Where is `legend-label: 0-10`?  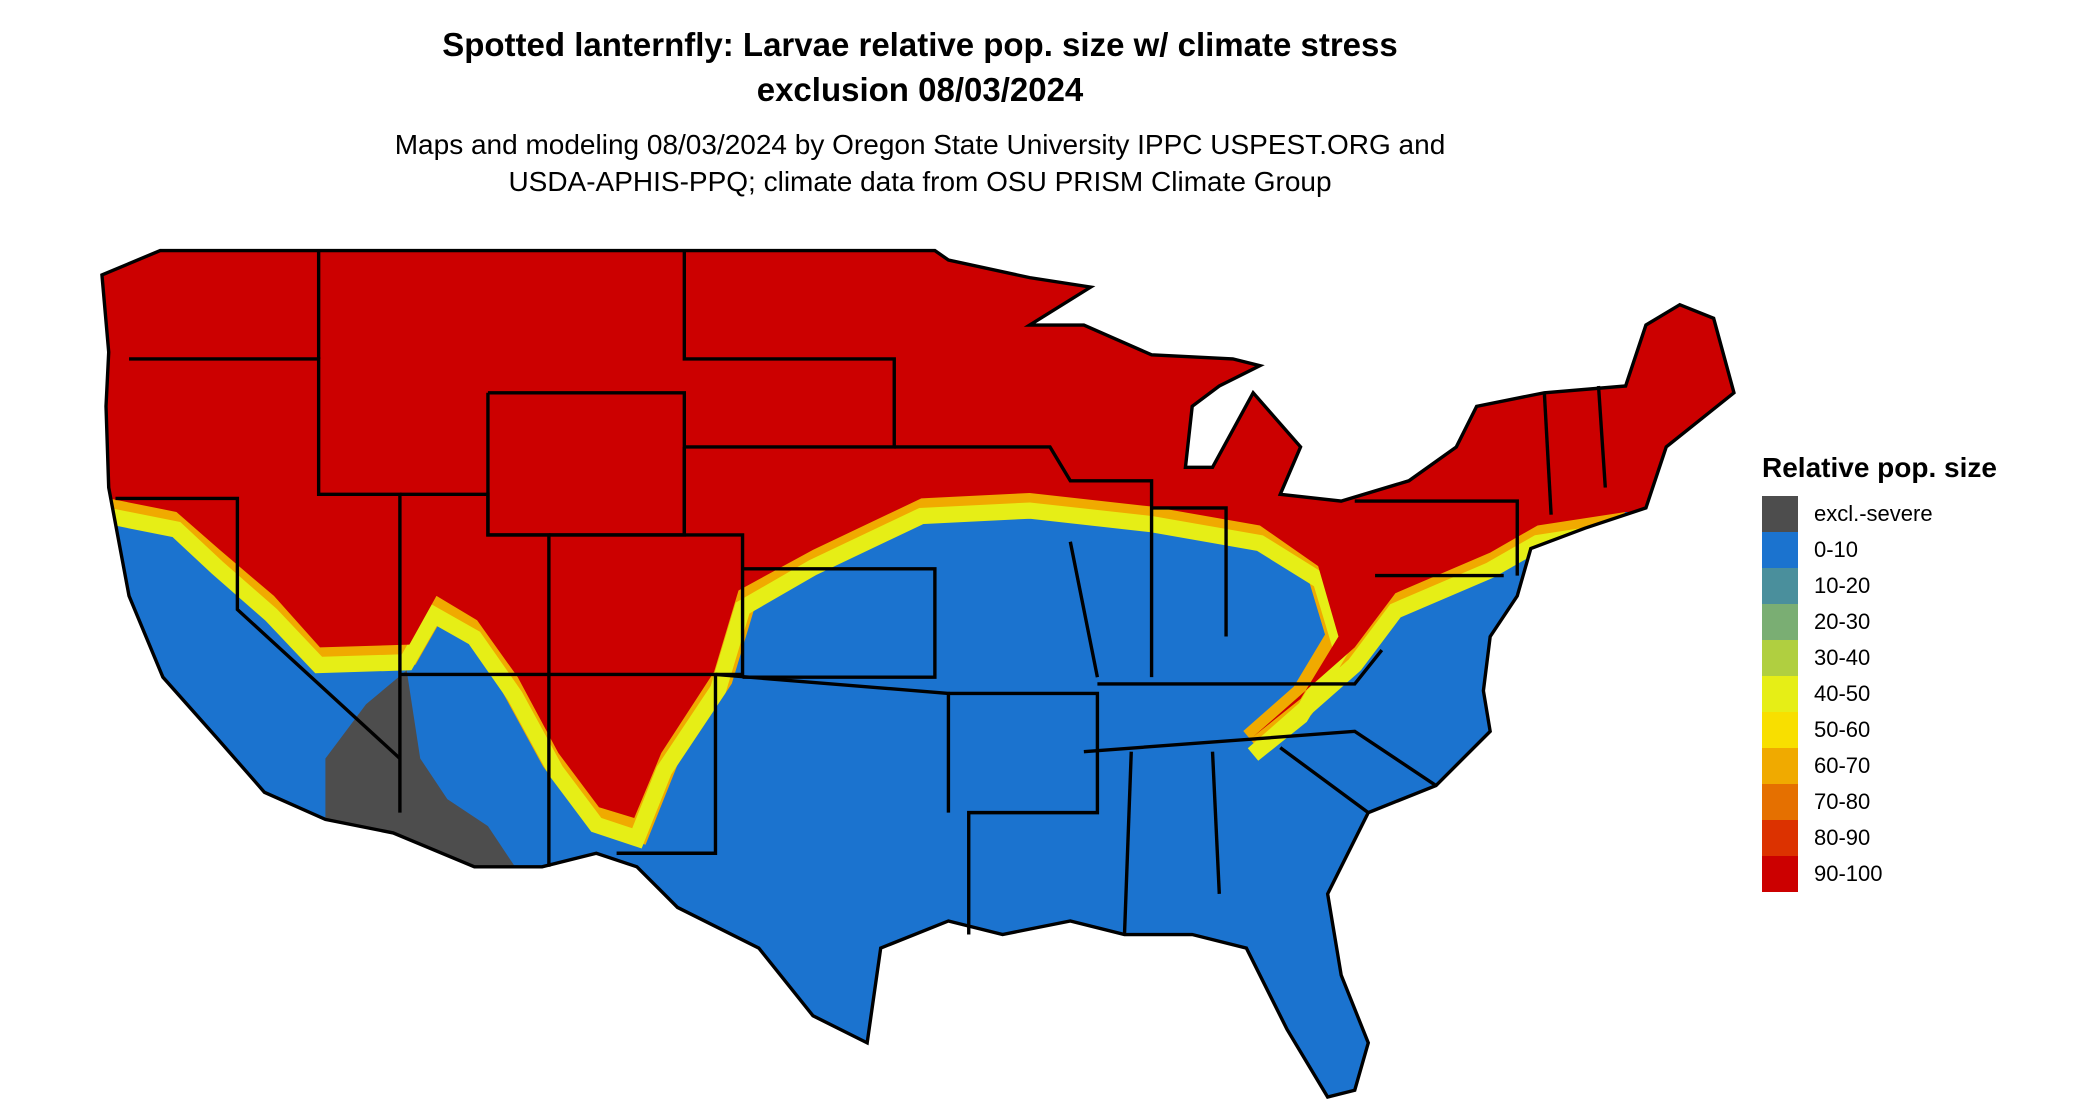
legend-label: 0-10 is located at coordinates (1836, 549).